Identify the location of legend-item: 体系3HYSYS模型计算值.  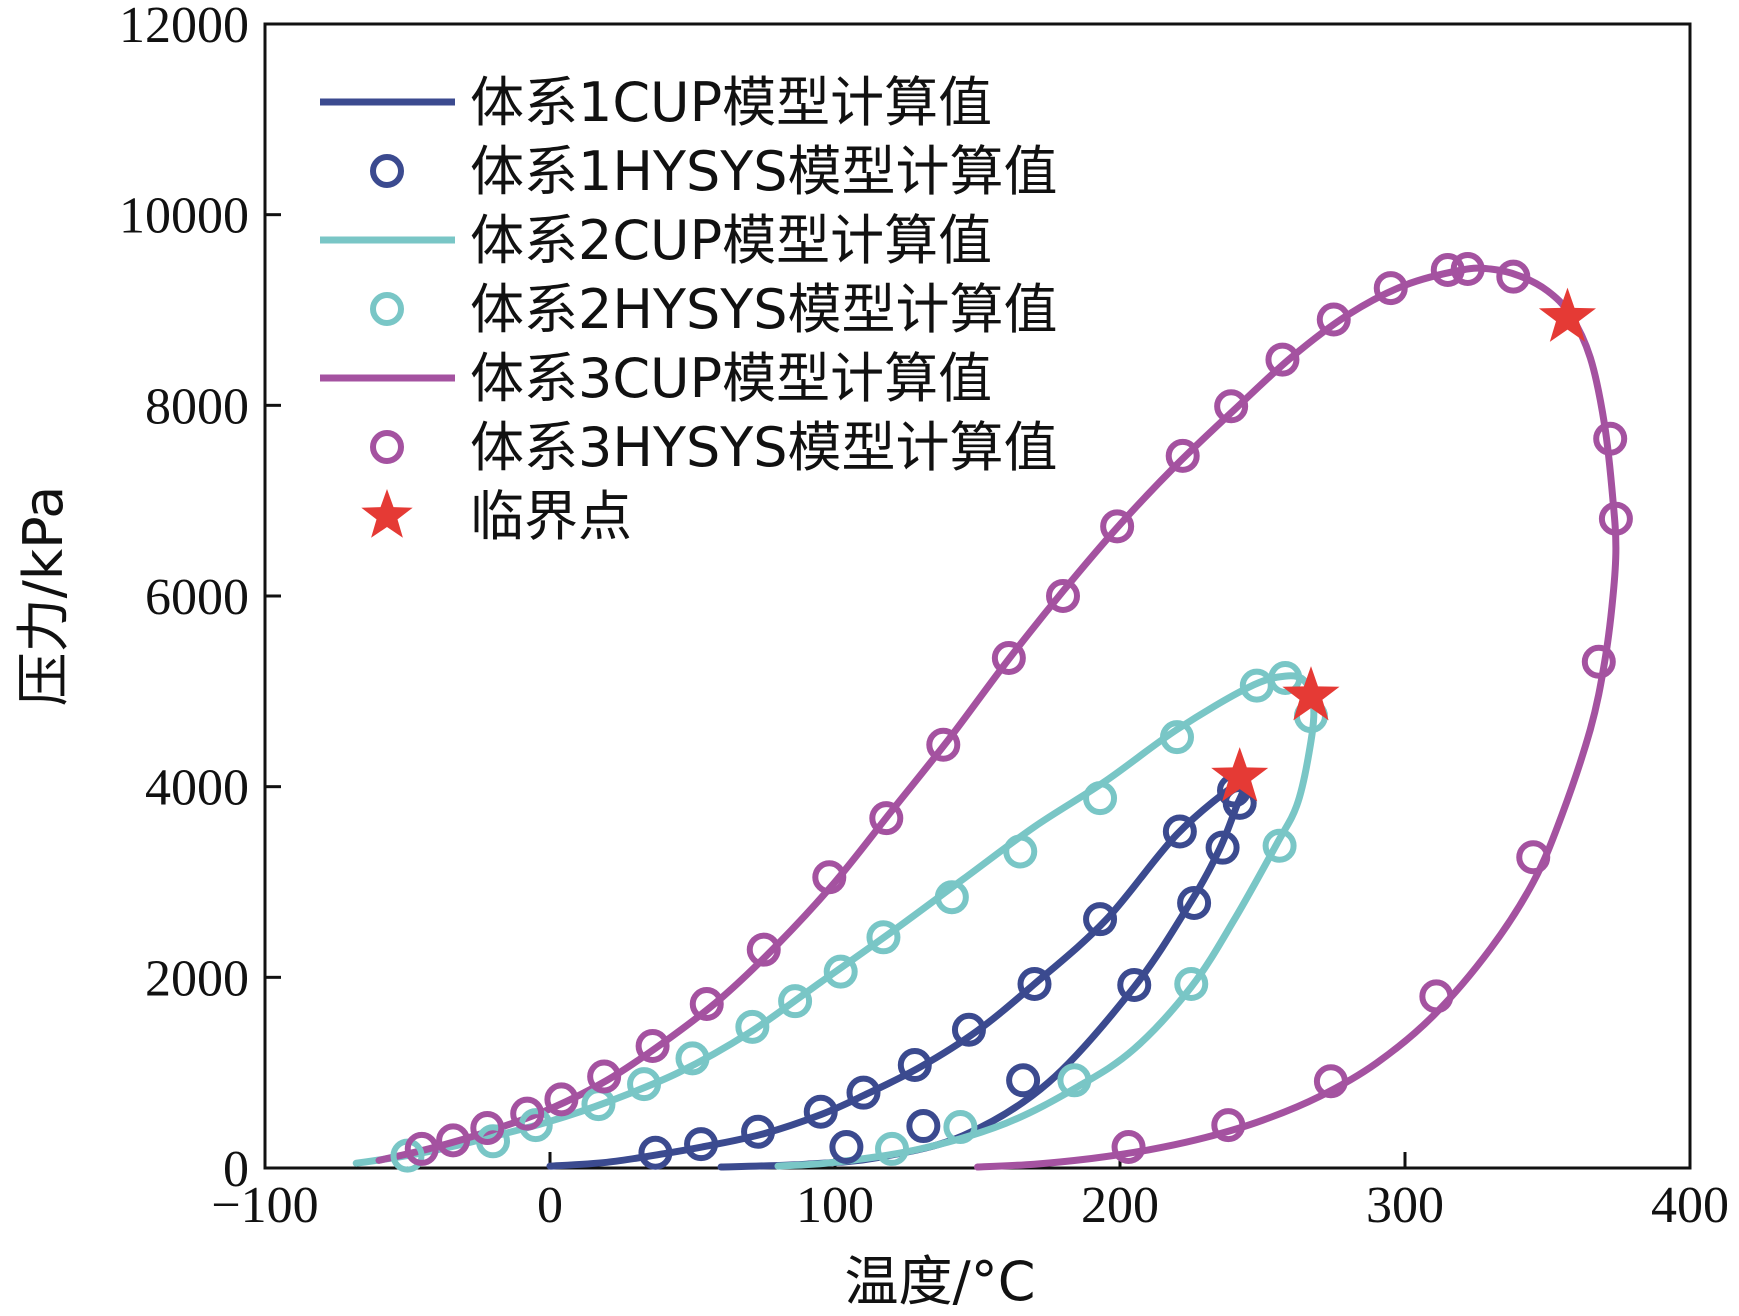
(714, 447).